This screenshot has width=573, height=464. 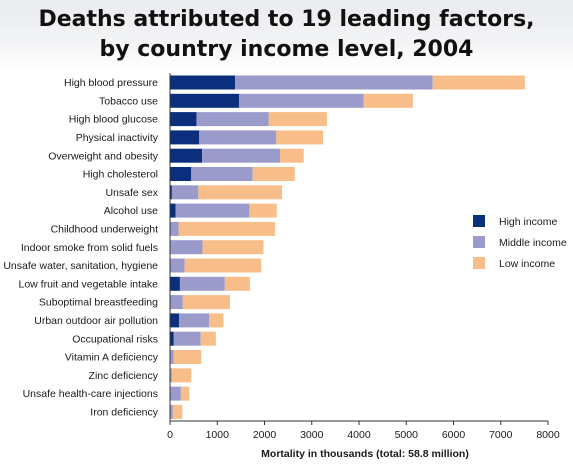 I want to click on category-label: High blood pressure, so click(x=111, y=83).